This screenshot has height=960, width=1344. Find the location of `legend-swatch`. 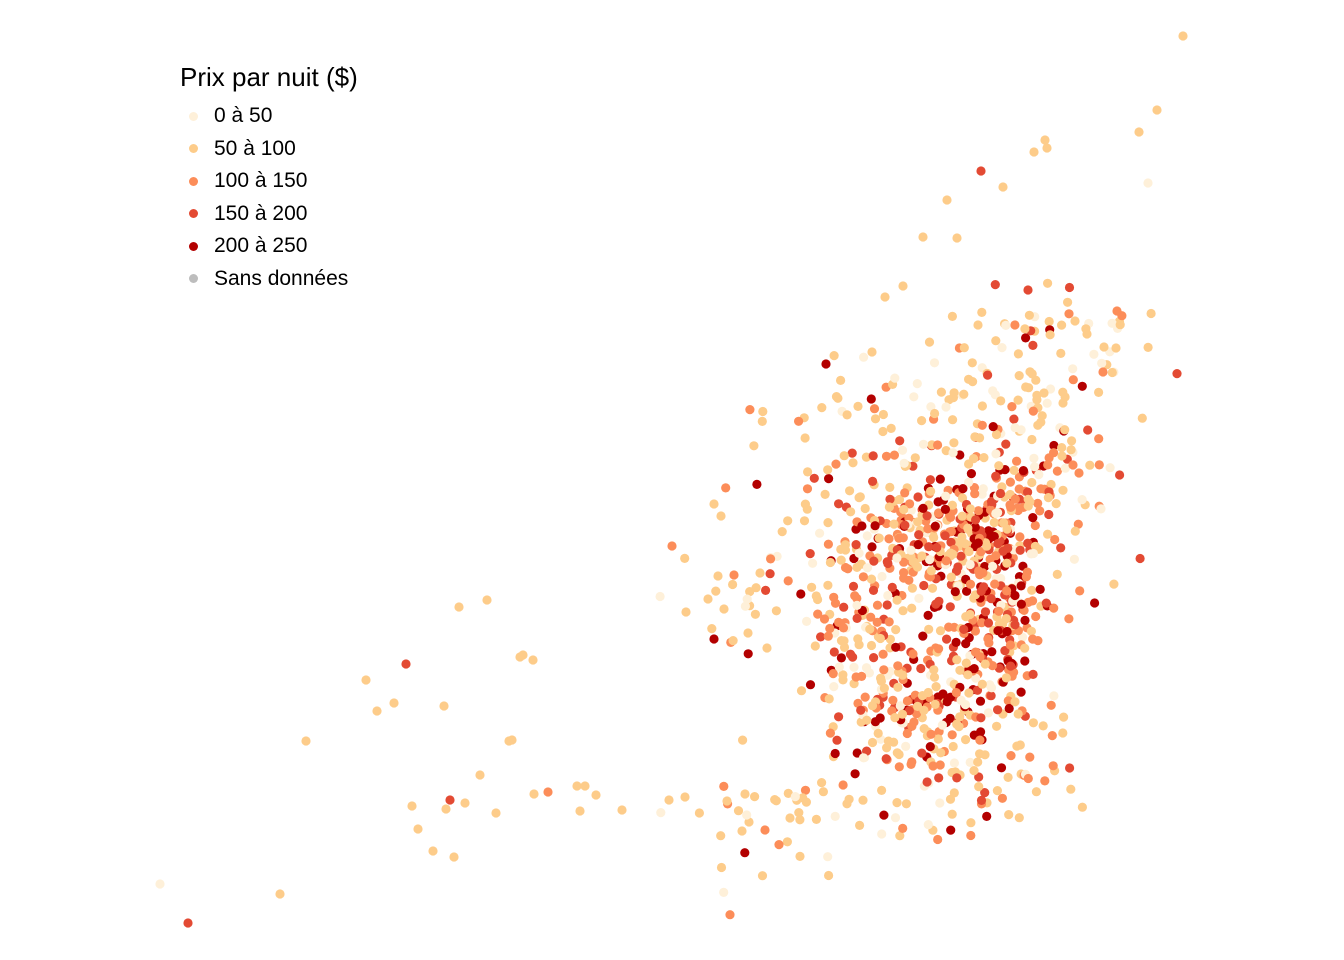

legend-swatch is located at coordinates (193, 149).